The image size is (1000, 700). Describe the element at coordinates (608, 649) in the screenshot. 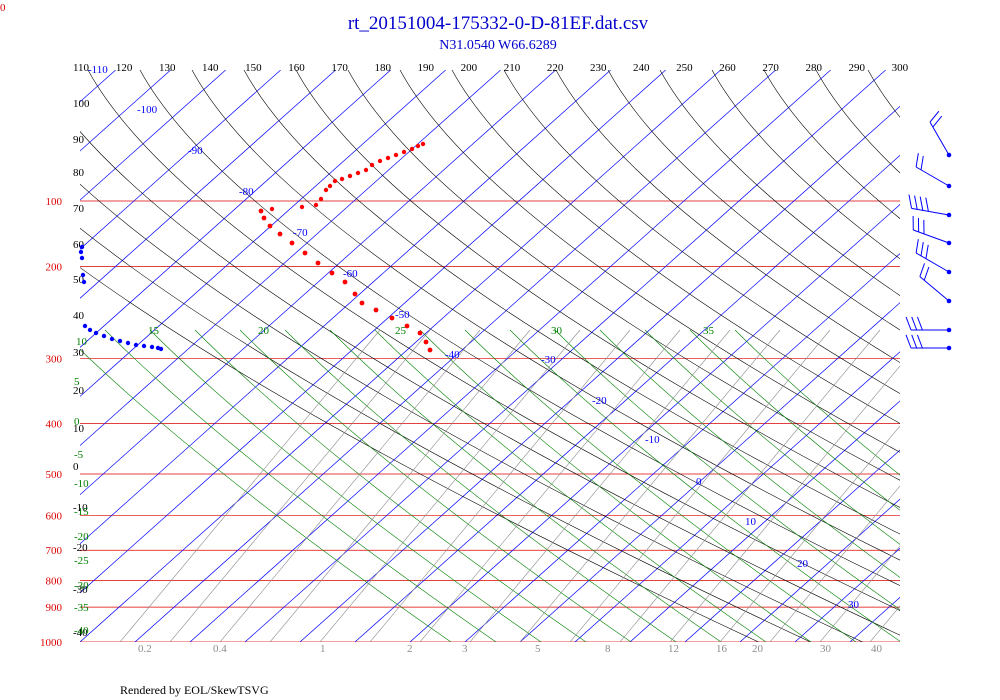

I see `mixing-label-8: 8` at that location.